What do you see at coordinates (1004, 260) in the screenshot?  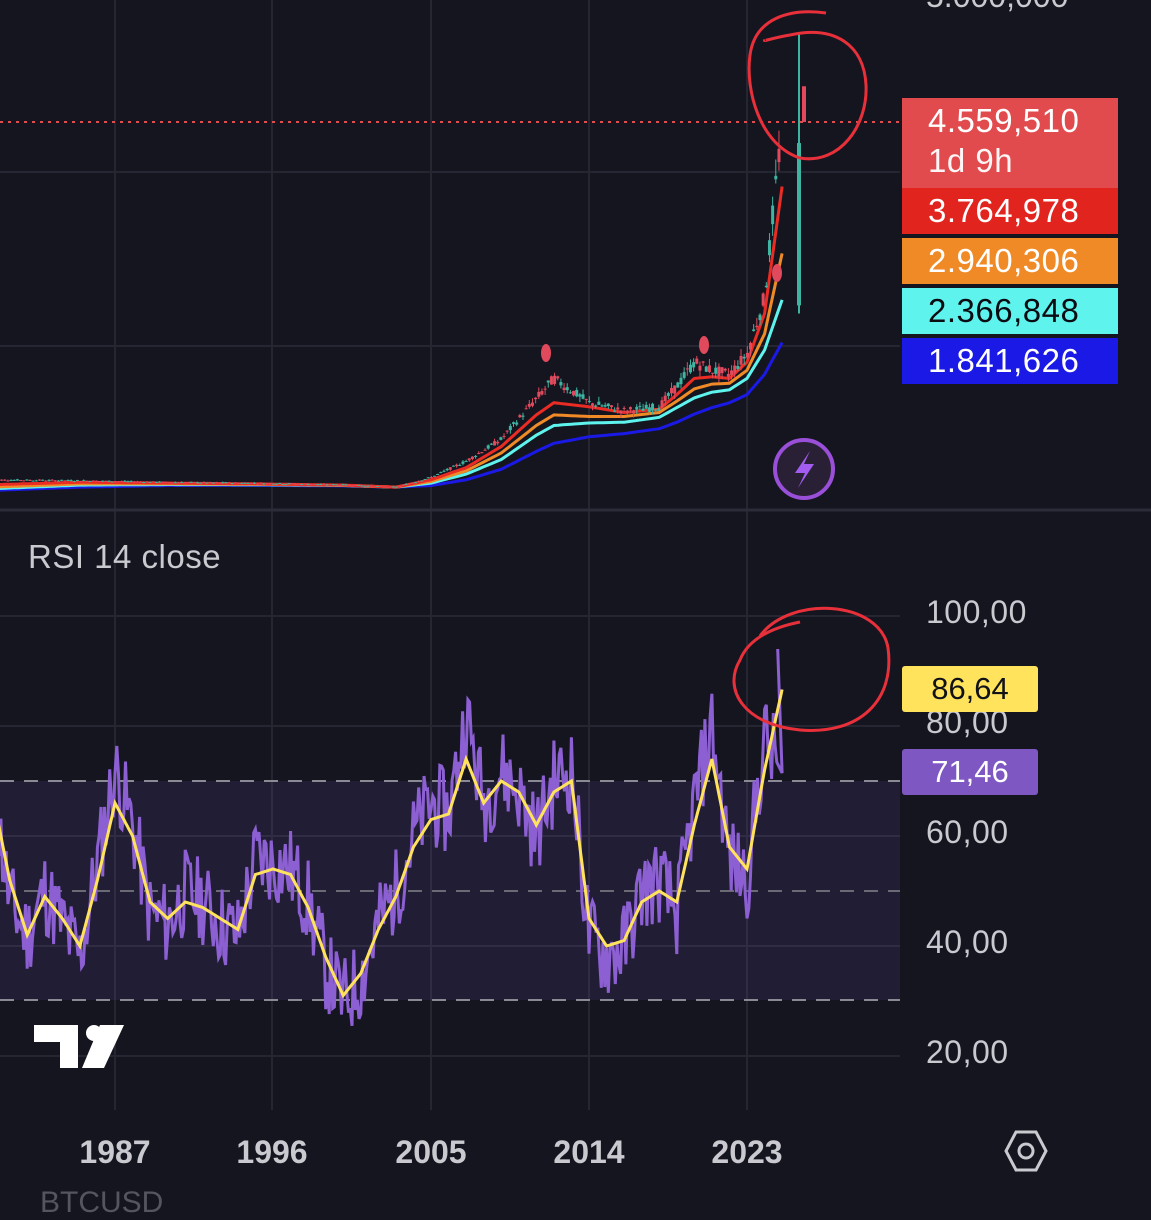 I see `ma-value-2: 2.940,306` at bounding box center [1004, 260].